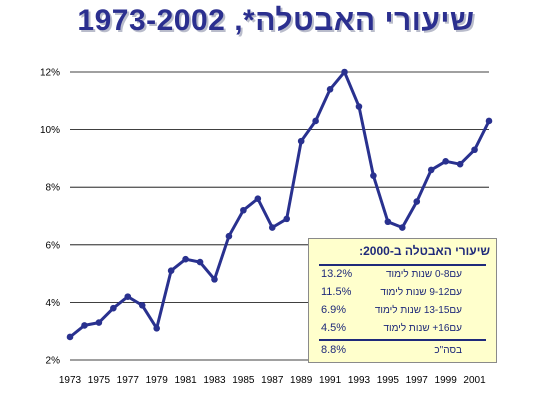 The image size is (552, 402). I want to click on chart-title: שיעורי האבטלה*, 1973-2002, so click(276, 20).